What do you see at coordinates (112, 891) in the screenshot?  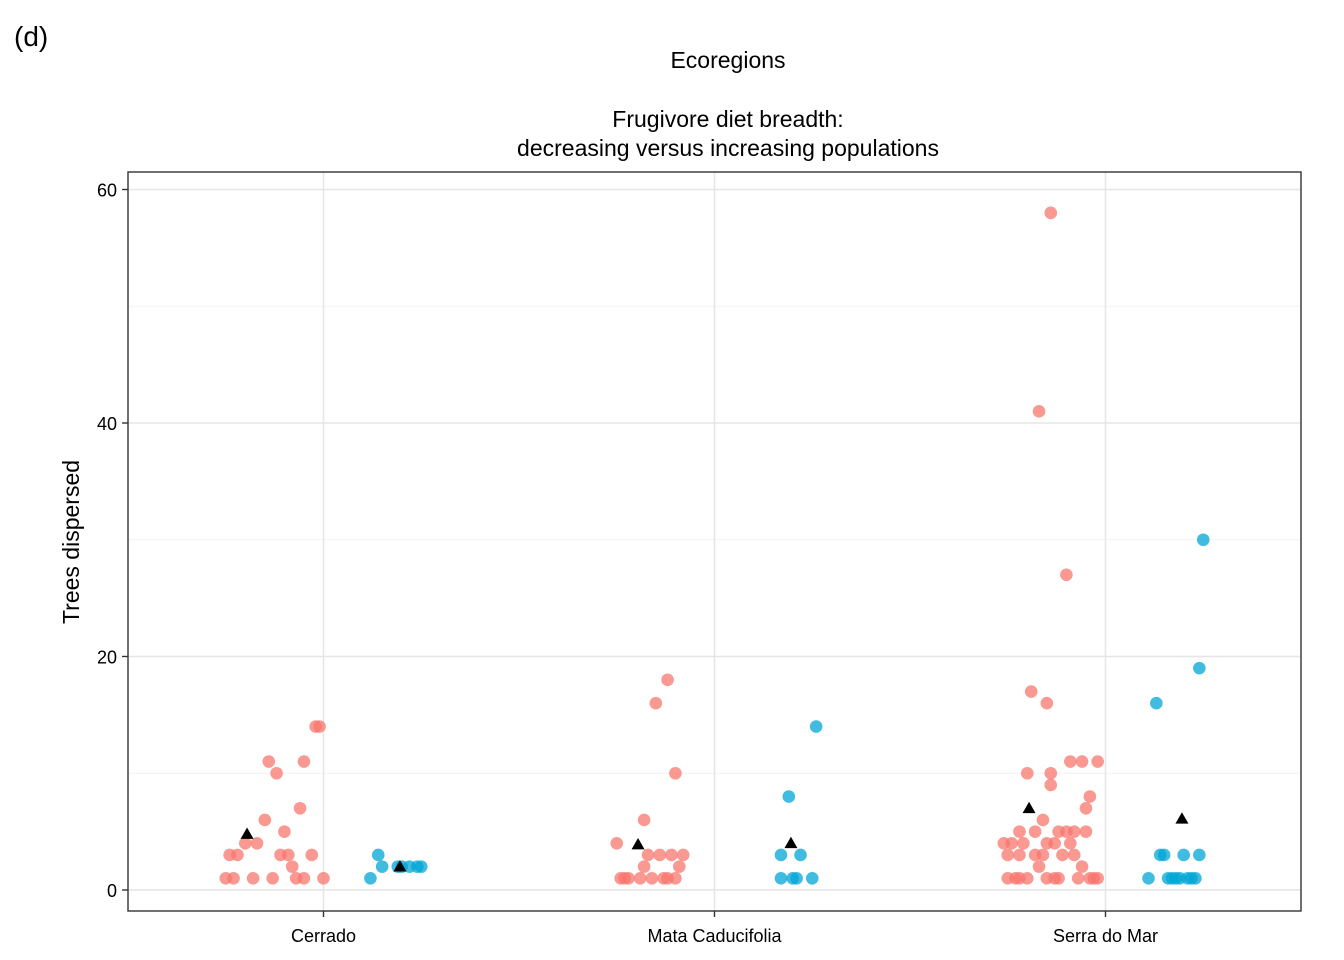 I see `y-tick-label: 0` at bounding box center [112, 891].